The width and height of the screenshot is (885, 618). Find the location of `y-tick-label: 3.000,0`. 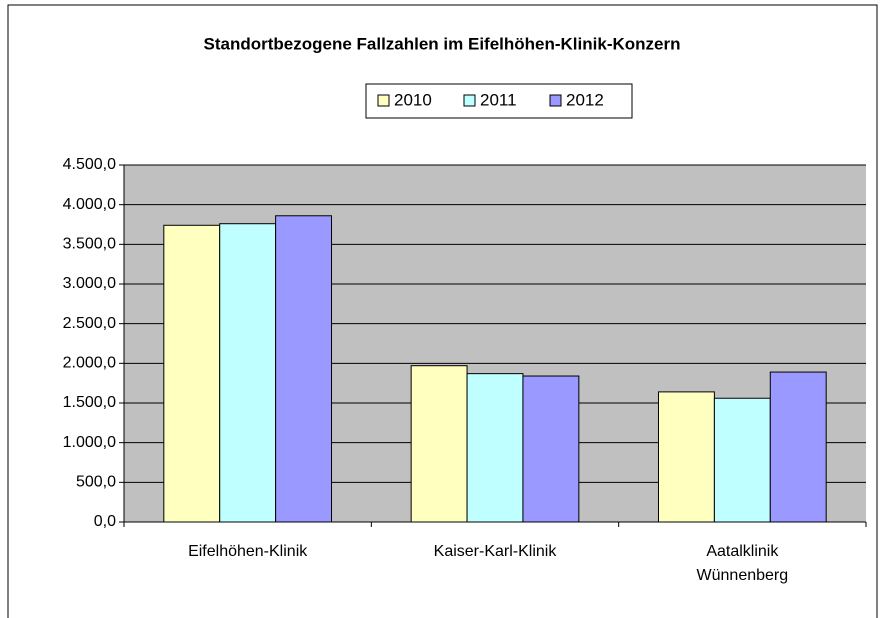

y-tick-label: 3.000,0 is located at coordinates (89, 283).